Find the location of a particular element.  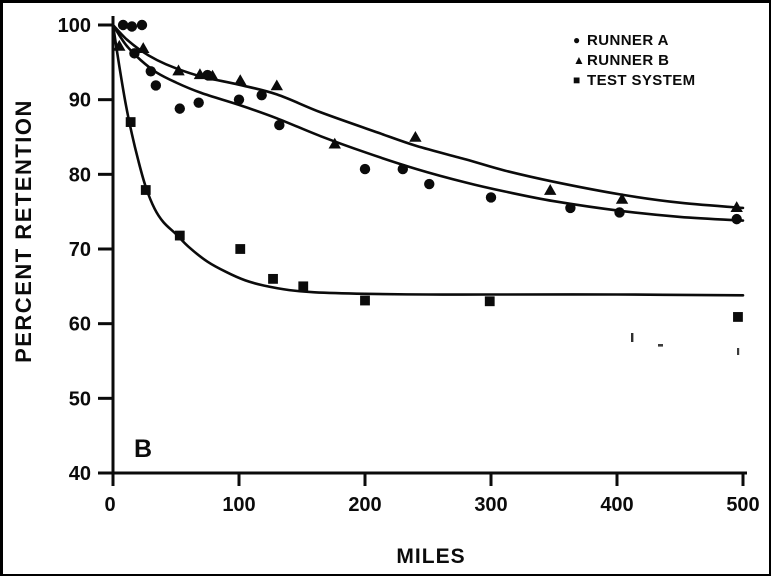

legend: ● RUNNER A ▲ RUNNER B ■ TEST SYSTEM is located at coordinates (634, 60).